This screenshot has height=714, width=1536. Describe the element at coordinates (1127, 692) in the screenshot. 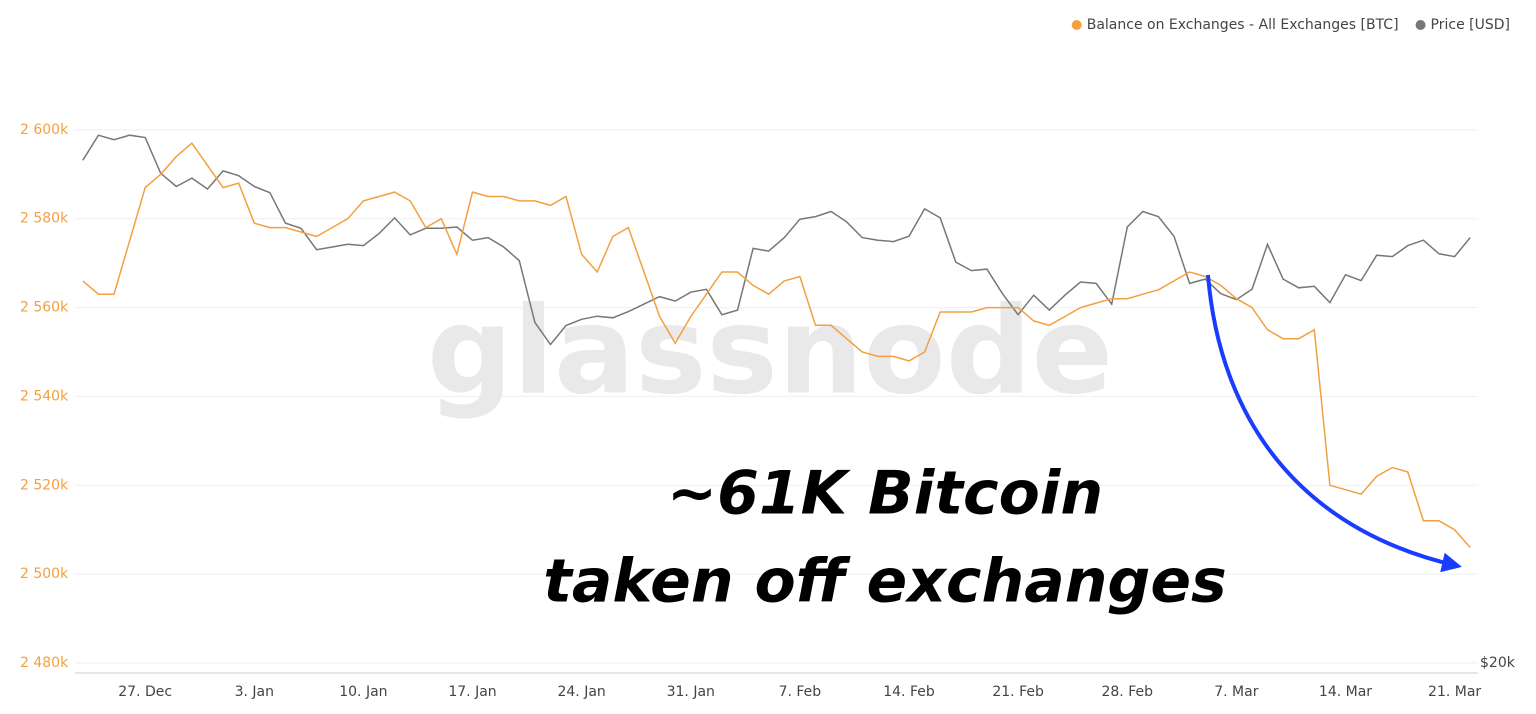

I see `x-tick-label: 28. Feb` at that location.